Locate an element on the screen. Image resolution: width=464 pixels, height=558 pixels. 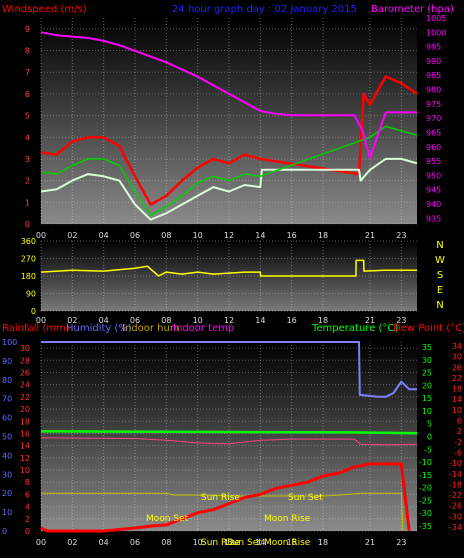
humidity-tick-label: 70 is located at coordinates (7, 399).